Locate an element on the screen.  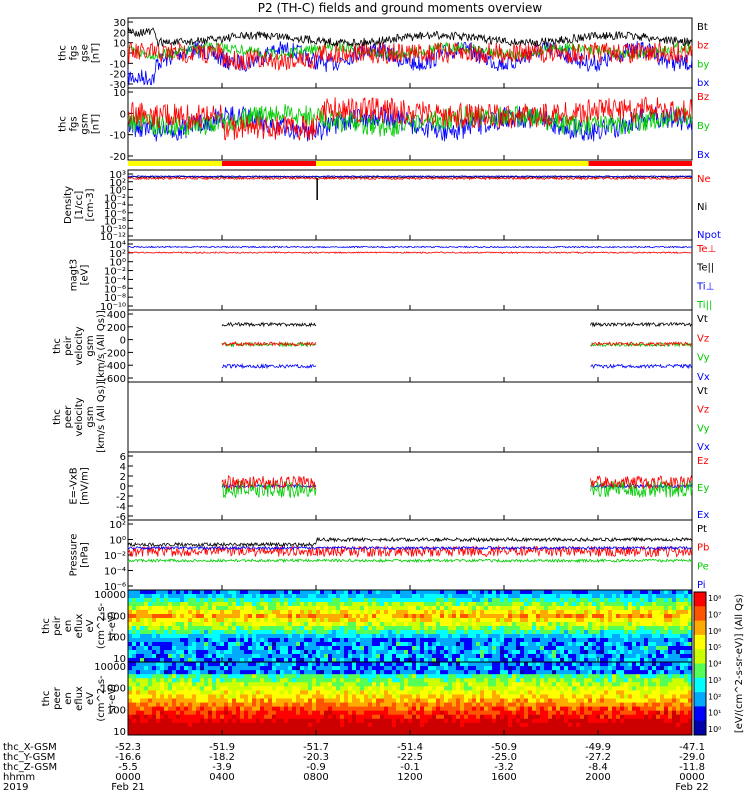
legend-entry: Bt is located at coordinates (702, 27).